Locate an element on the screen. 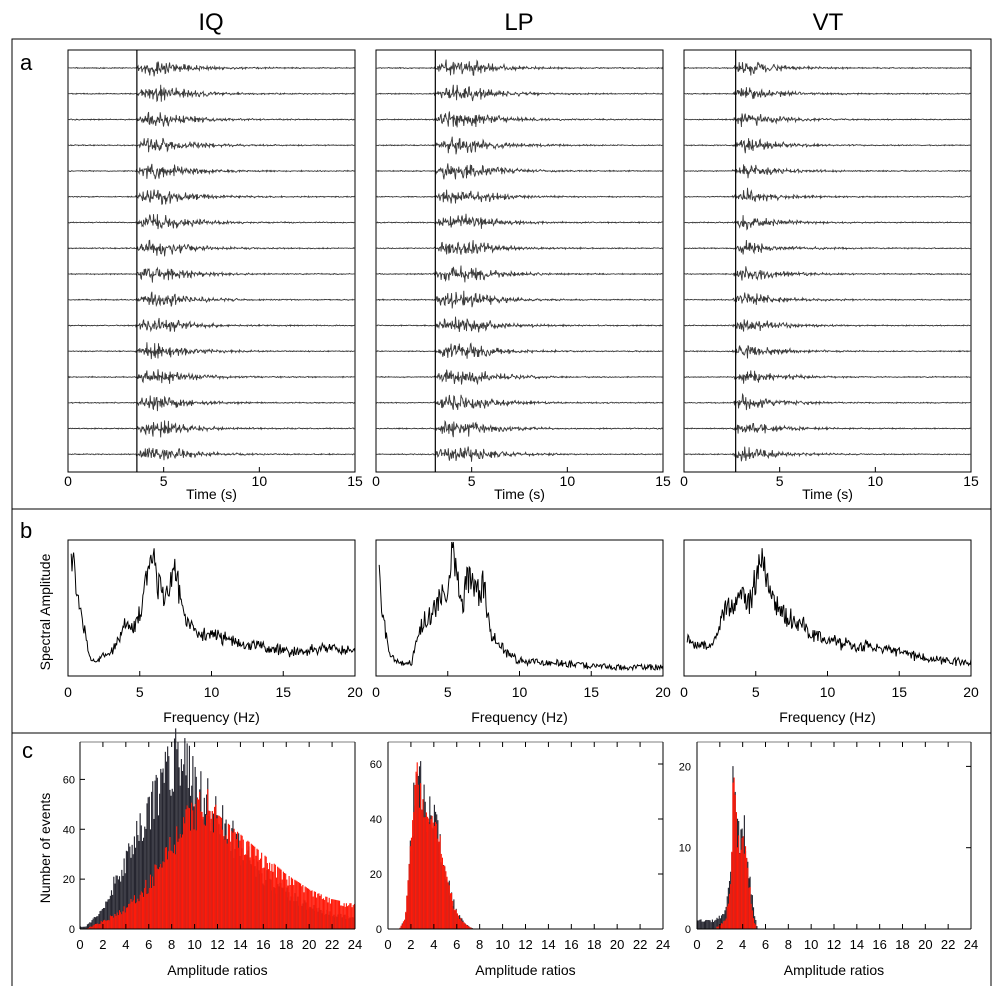 The height and width of the screenshot is (986, 994). seismogram-plot-iq: 0 5 10 15 Time (s) is located at coordinates (213, 275).